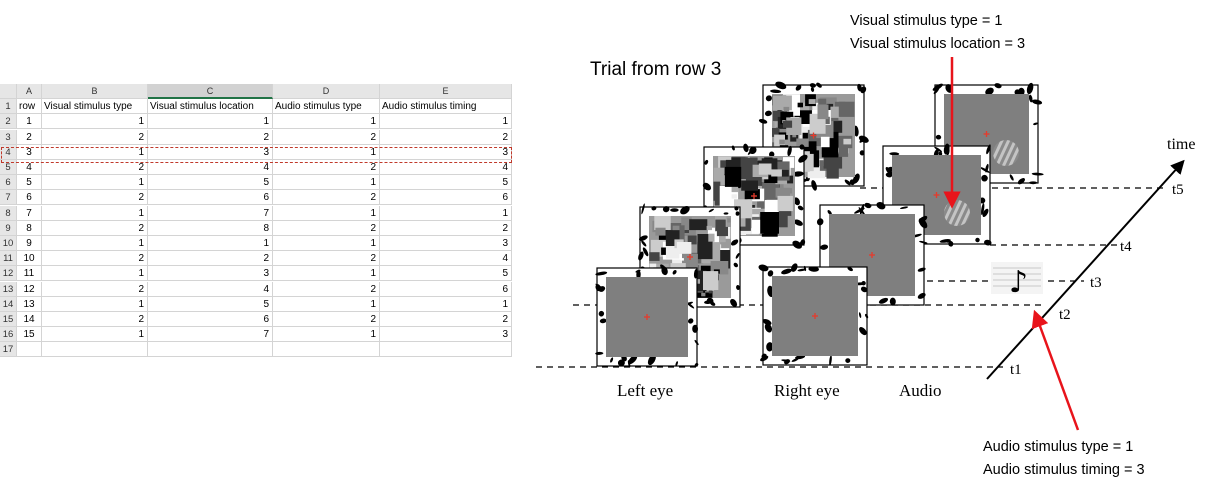  I want to click on column-header-e: E, so click(446, 91).